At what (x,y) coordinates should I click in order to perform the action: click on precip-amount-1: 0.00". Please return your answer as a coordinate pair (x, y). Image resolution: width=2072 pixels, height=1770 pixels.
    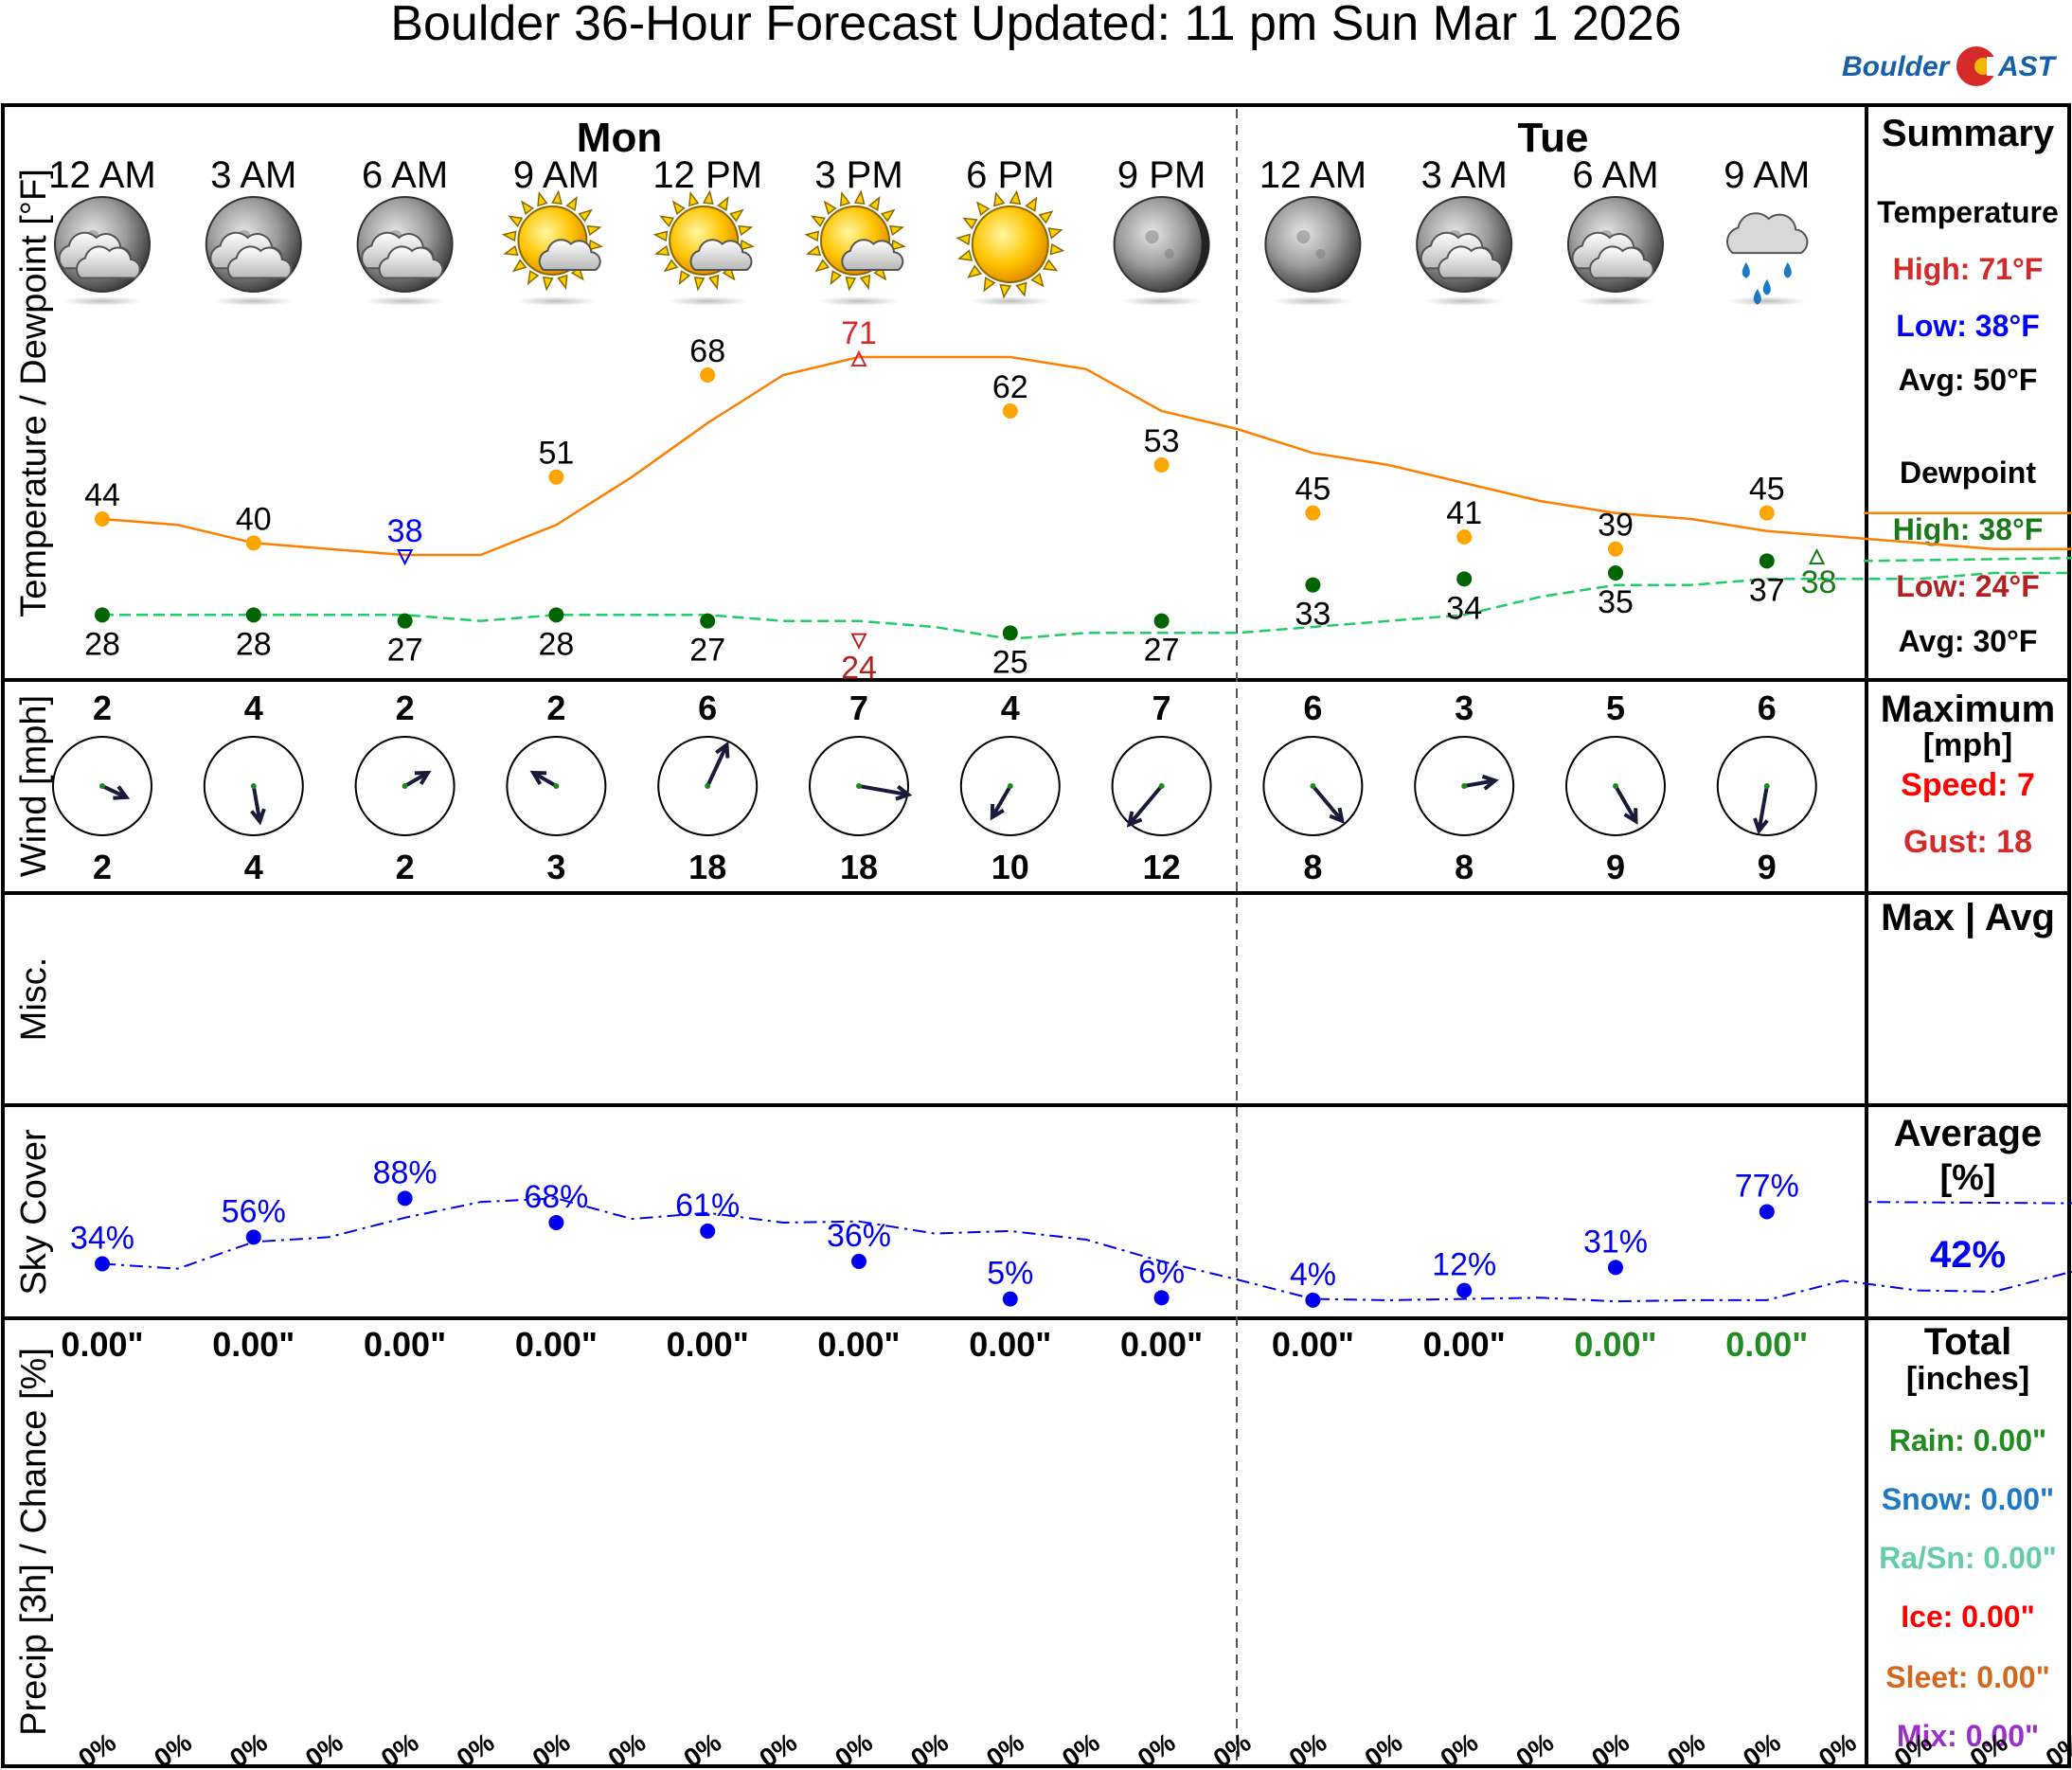
    Looking at the image, I should click on (253, 1344).